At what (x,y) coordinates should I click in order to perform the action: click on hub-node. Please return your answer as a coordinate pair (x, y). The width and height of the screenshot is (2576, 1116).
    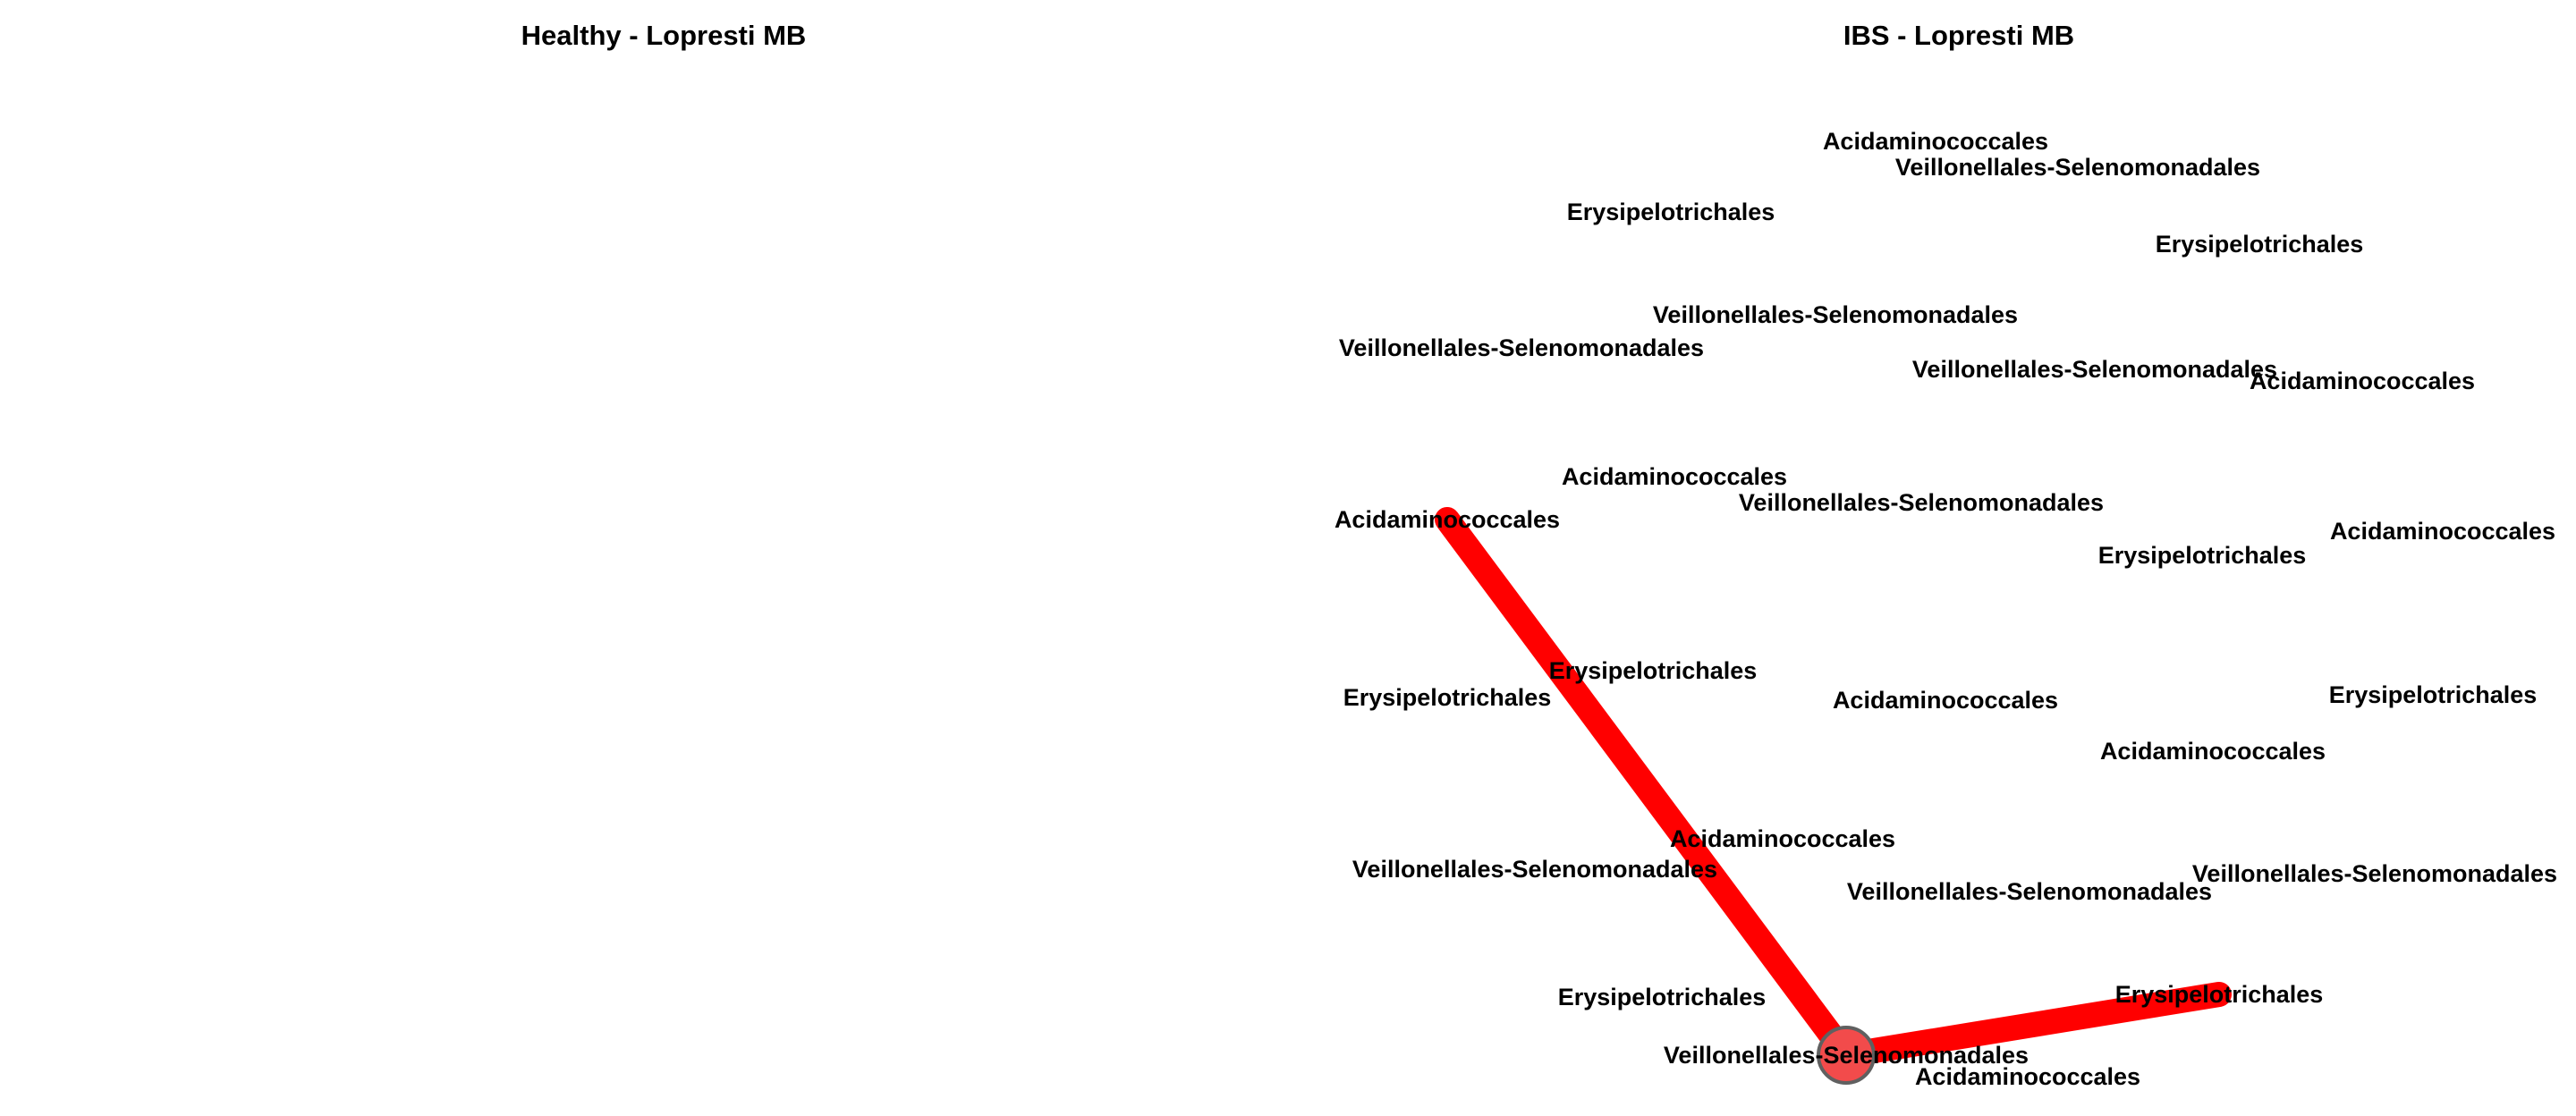
    Looking at the image, I should click on (1846, 1055).